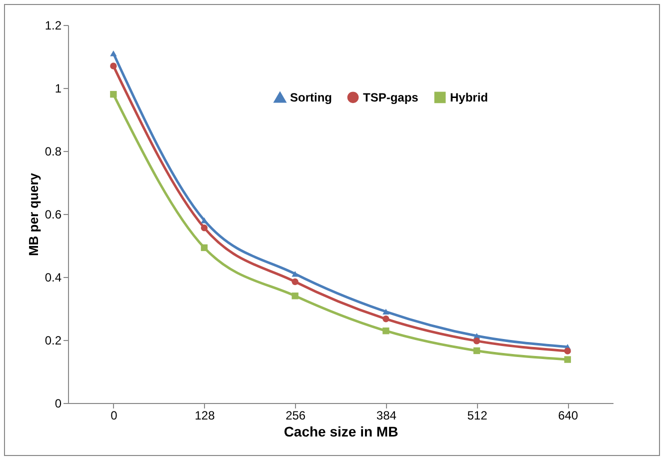 The width and height of the screenshot is (668, 463). What do you see at coordinates (53, 25) in the screenshot?
I see `y-tick-label: 1.2` at bounding box center [53, 25].